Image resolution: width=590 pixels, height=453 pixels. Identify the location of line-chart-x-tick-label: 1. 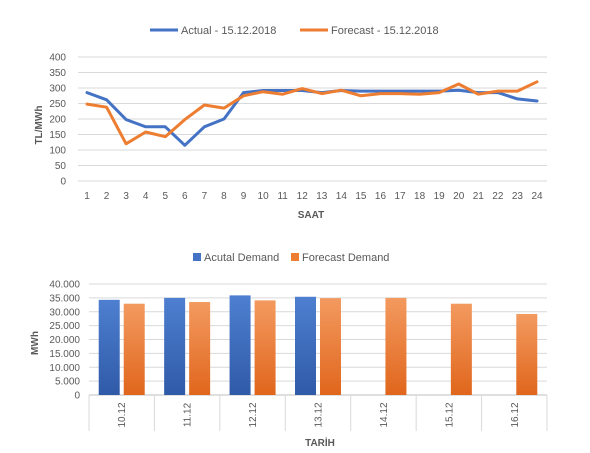
(87, 196).